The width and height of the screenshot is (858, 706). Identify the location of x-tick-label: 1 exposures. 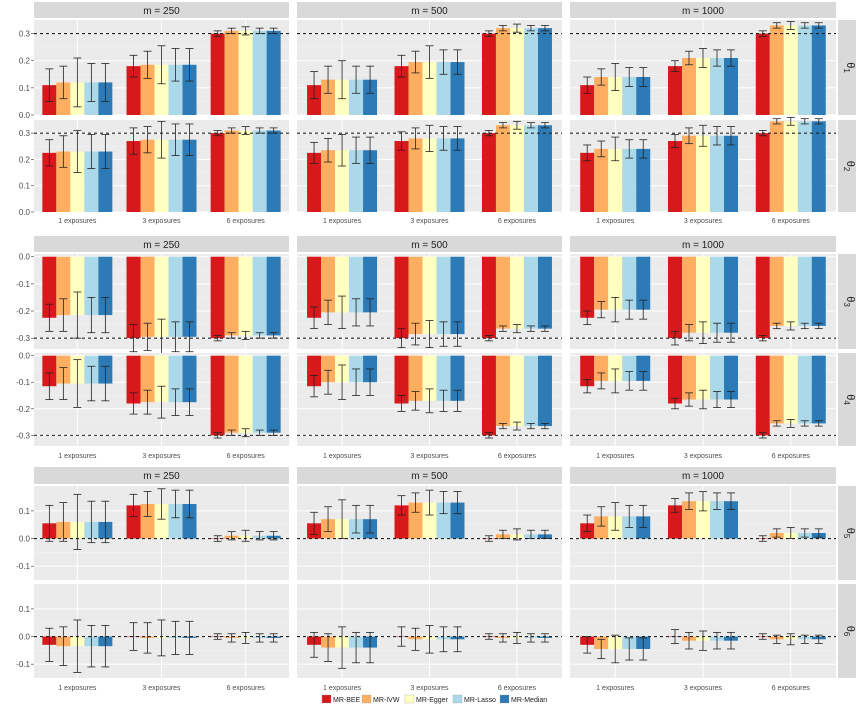
(615, 456).